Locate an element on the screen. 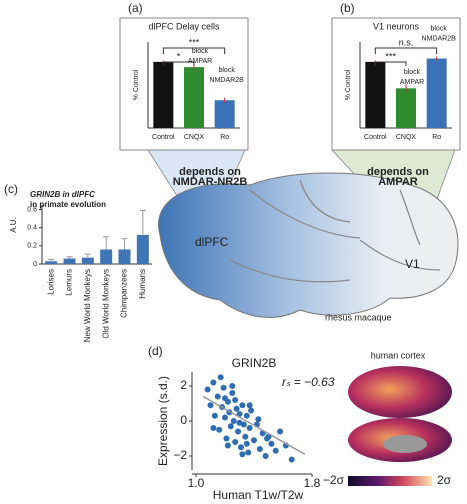  region-label: V1 is located at coordinates (412, 264).